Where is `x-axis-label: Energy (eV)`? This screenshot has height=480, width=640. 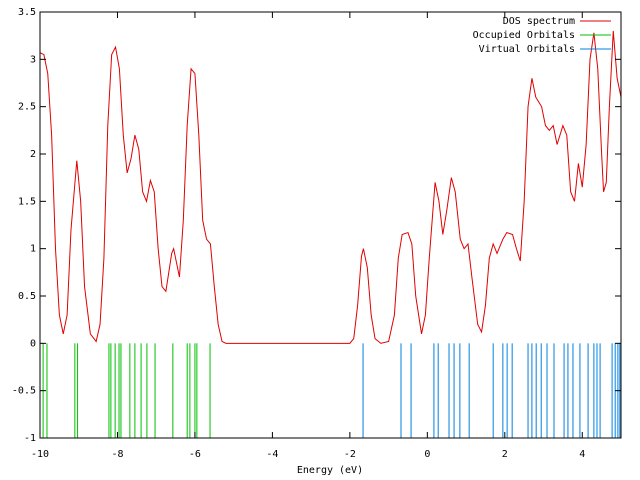
x-axis-label: Energy (eV) is located at coordinates (330, 470).